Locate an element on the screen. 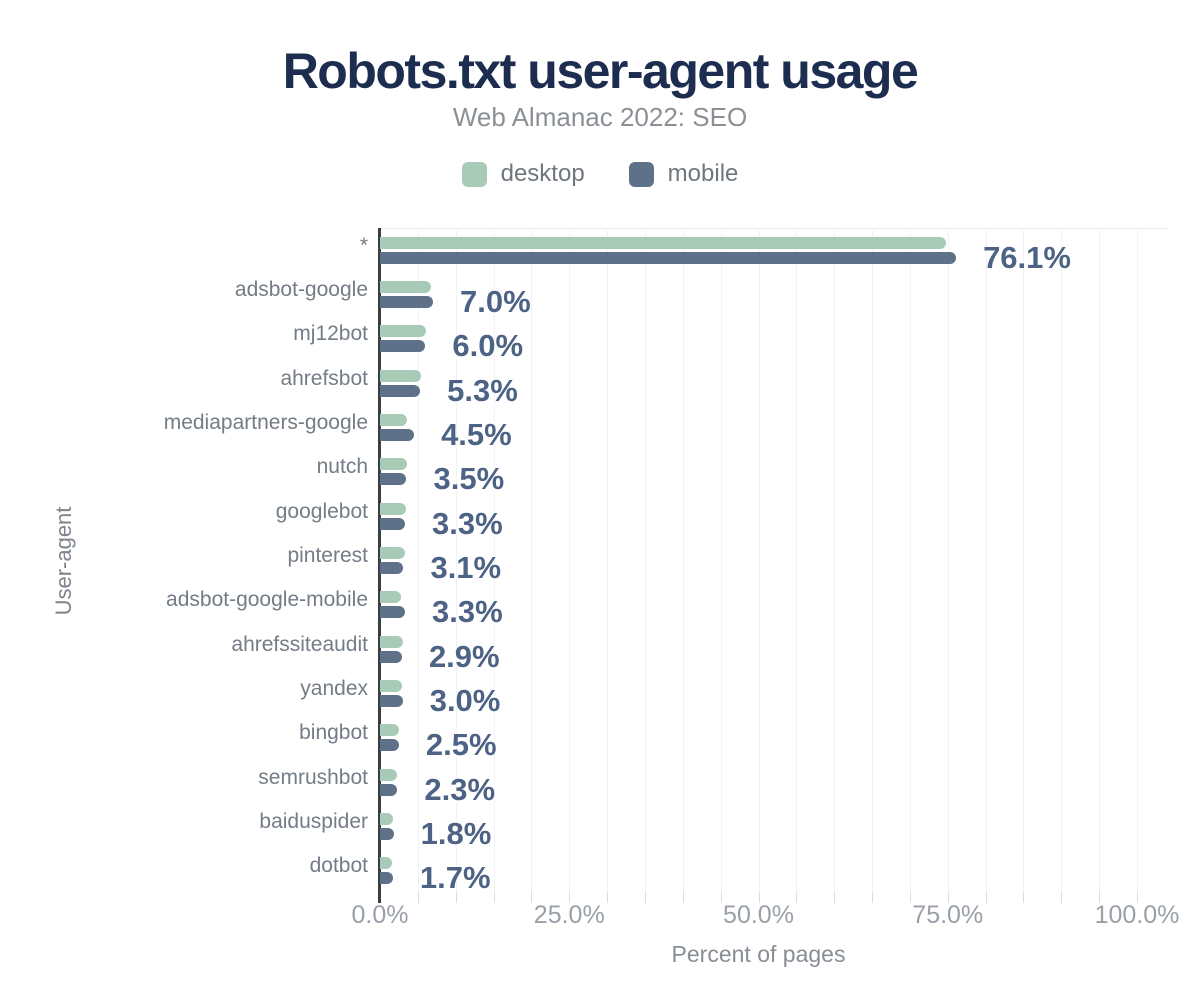 Image resolution: width=1200 pixels, height=998 pixels. chart-subtitle: Web Almanac 2022: SEO is located at coordinates (600, 117).